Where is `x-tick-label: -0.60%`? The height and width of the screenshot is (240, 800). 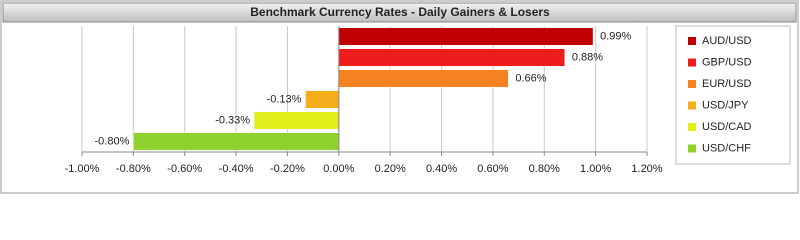
x-tick-label: -0.60% is located at coordinates (184, 169).